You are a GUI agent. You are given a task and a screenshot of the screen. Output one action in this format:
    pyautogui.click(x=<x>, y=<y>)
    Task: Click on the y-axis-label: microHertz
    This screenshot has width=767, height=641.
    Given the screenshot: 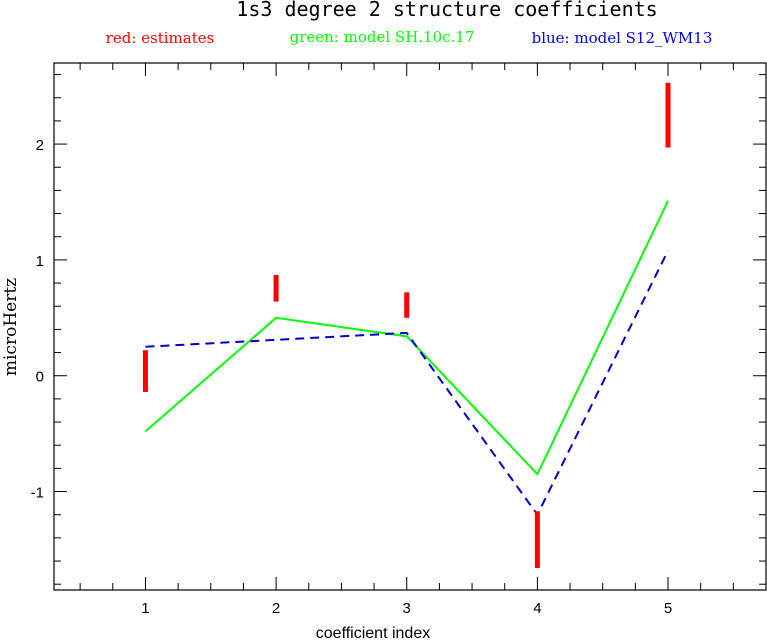 What is the action you would take?
    pyautogui.click(x=11, y=327)
    